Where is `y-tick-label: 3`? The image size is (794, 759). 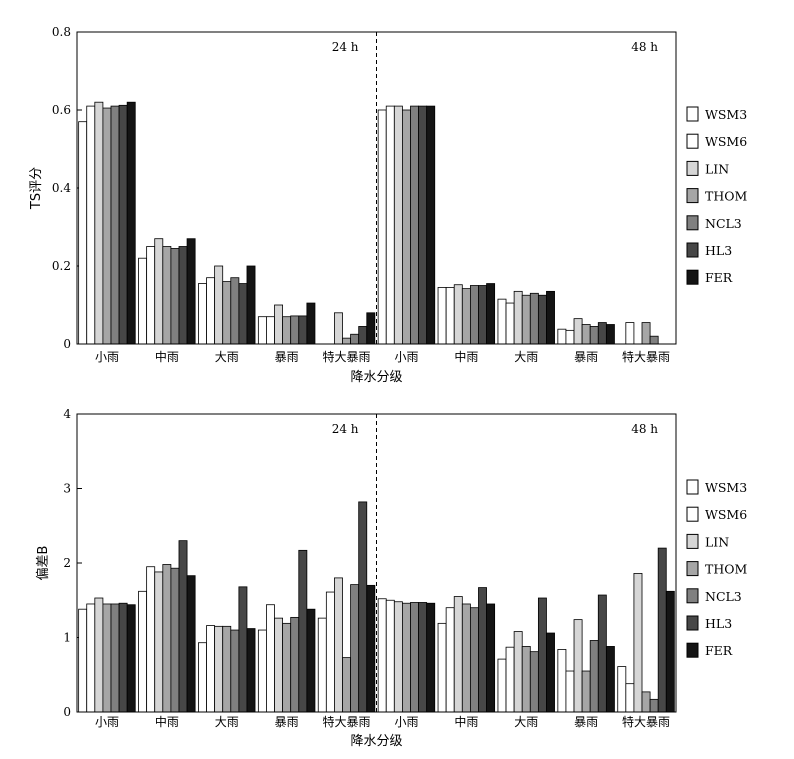 y-tick-label: 3 is located at coordinates (67, 489).